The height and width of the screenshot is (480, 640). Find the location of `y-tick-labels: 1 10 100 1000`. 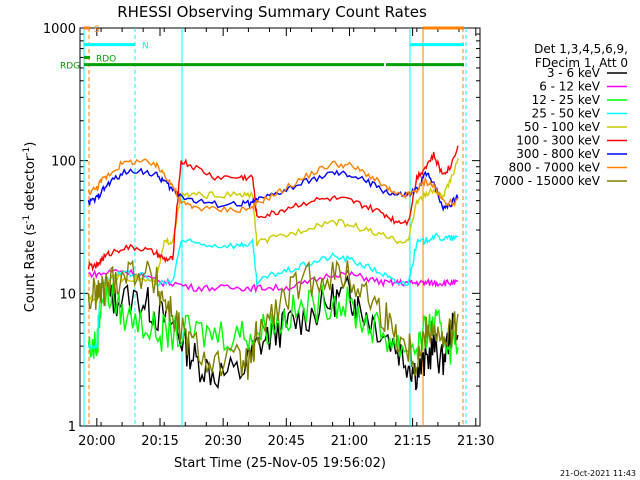

y-tick-labels: 1 10 100 1000 is located at coordinates (59, 228).